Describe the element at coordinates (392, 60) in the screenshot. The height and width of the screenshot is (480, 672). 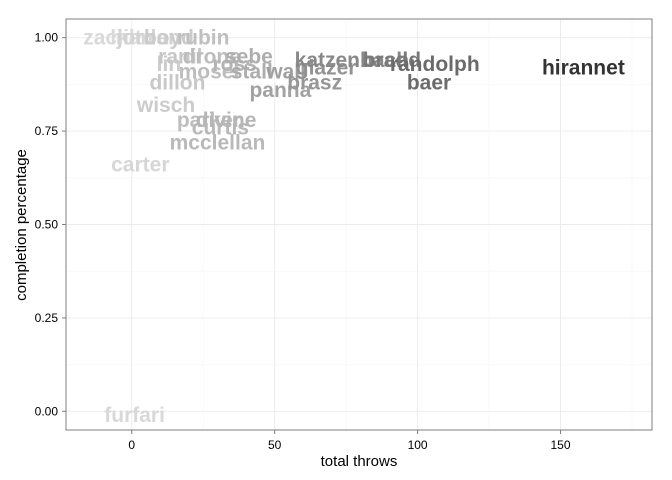
I see `point-label-bradd: bradd` at that location.